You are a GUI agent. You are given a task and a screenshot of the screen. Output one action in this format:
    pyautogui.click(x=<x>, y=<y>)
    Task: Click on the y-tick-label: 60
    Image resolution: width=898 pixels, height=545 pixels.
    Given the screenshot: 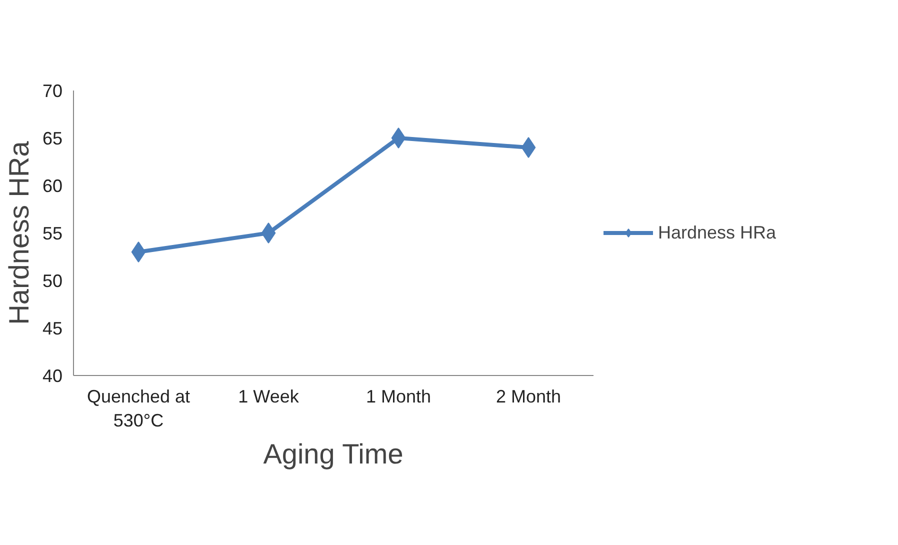 What is the action you would take?
    pyautogui.click(x=52, y=186)
    